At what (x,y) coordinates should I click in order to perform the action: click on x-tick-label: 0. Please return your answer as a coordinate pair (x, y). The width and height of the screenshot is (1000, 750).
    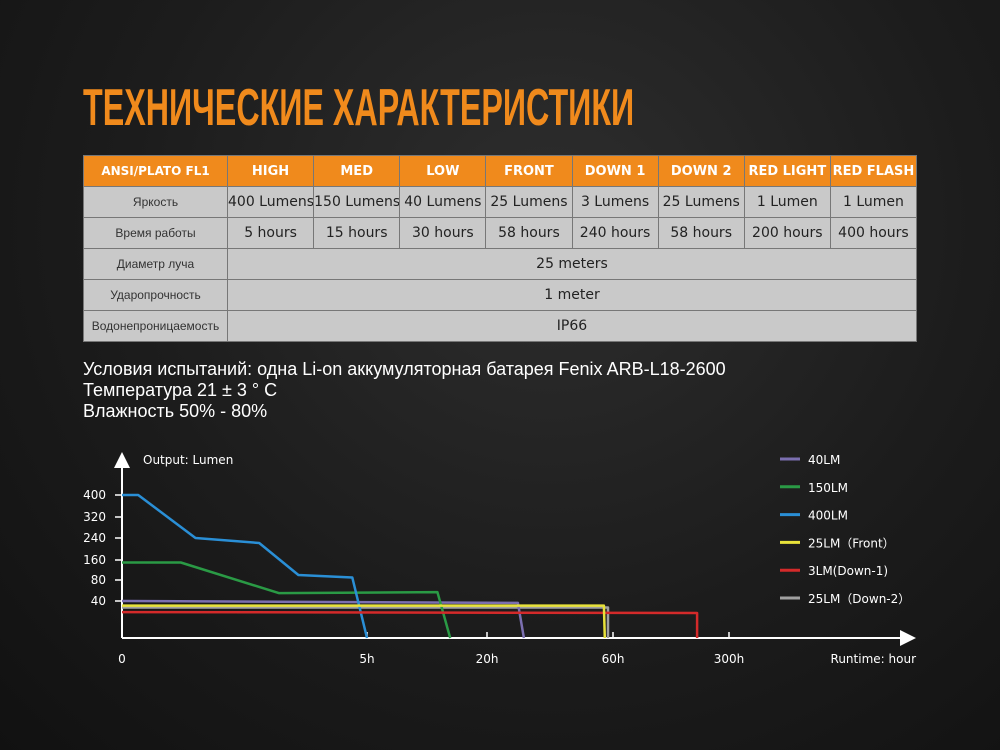
    Looking at the image, I should click on (122, 659).